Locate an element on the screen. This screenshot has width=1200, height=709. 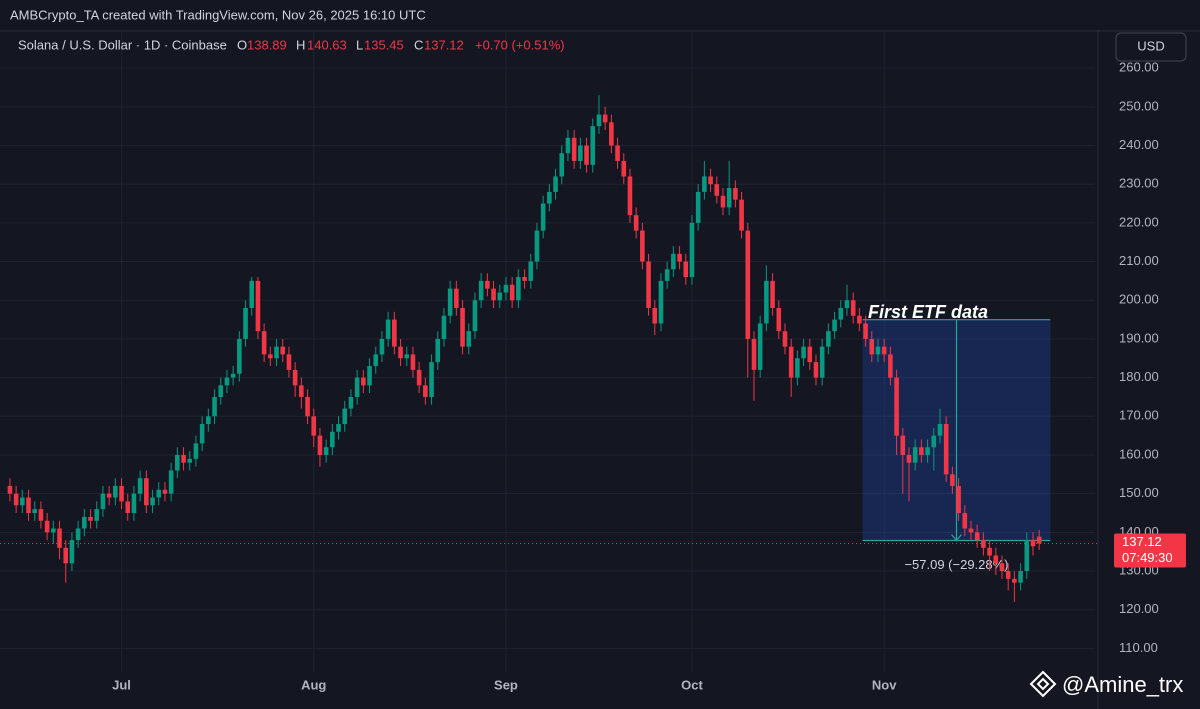
watermark: @Amine_trx is located at coordinates (1122, 684).